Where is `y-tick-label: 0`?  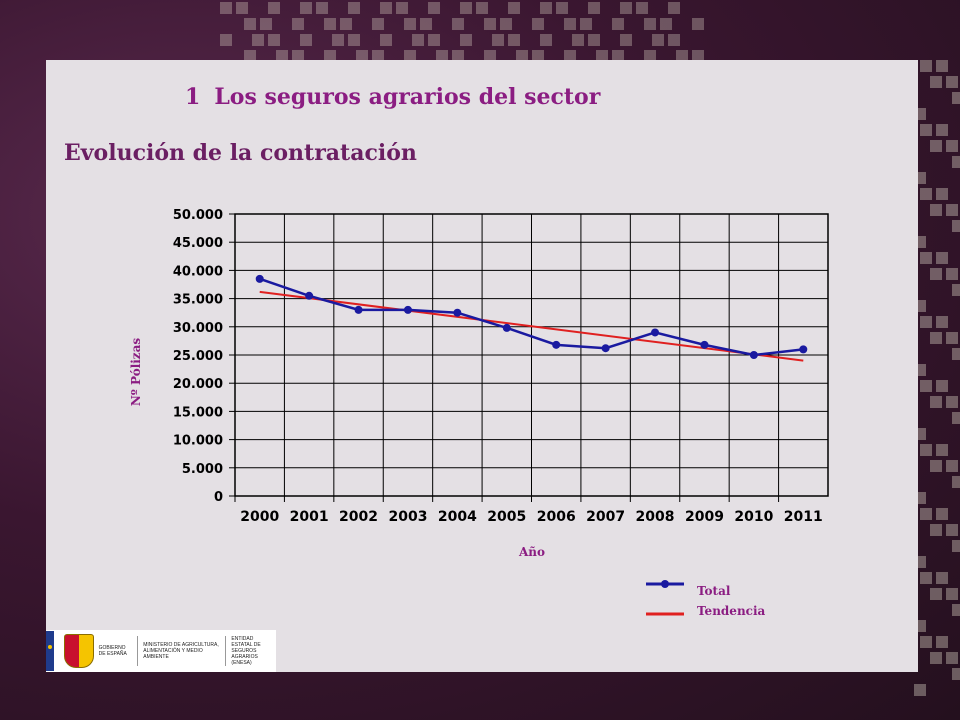 y-tick-label: 0 is located at coordinates (218, 497).